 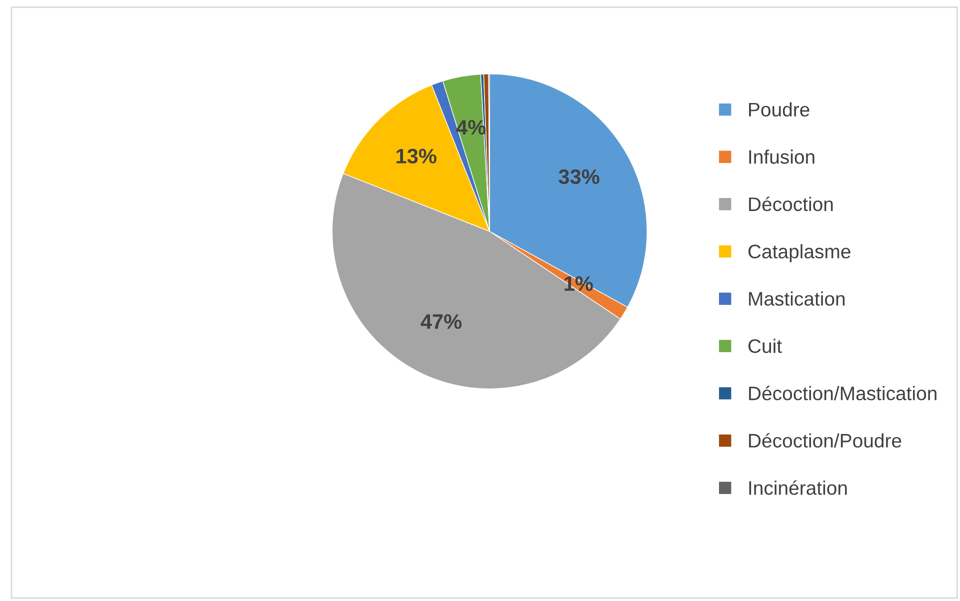 What do you see at coordinates (765, 346) in the screenshot?
I see `legend-label: Cuit` at bounding box center [765, 346].